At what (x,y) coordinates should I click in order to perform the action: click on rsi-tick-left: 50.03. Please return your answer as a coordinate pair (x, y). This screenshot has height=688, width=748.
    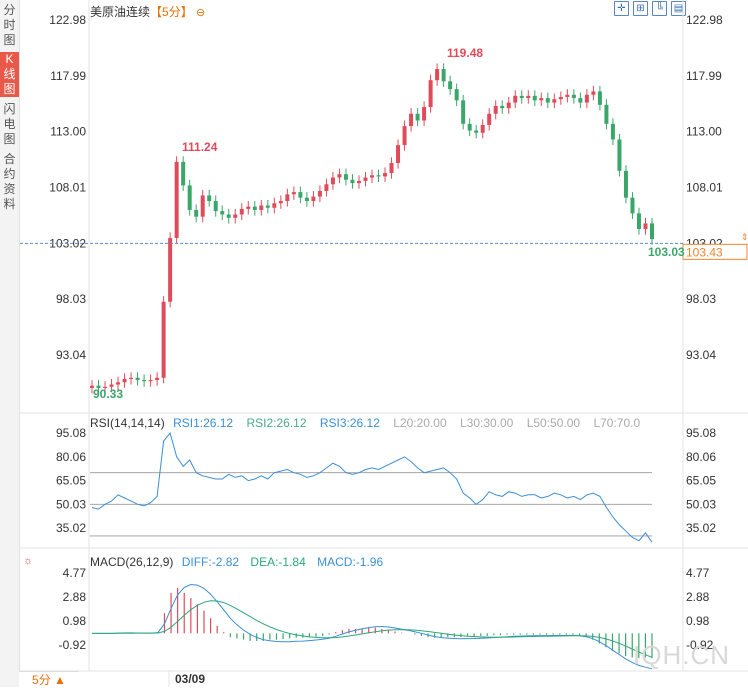
    Looking at the image, I should click on (71, 504).